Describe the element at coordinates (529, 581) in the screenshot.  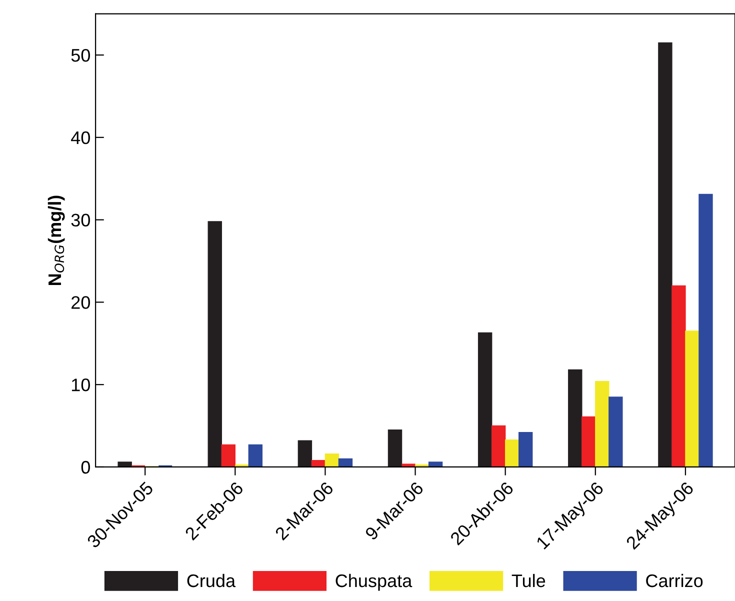
I see `legend-label: Tule` at that location.